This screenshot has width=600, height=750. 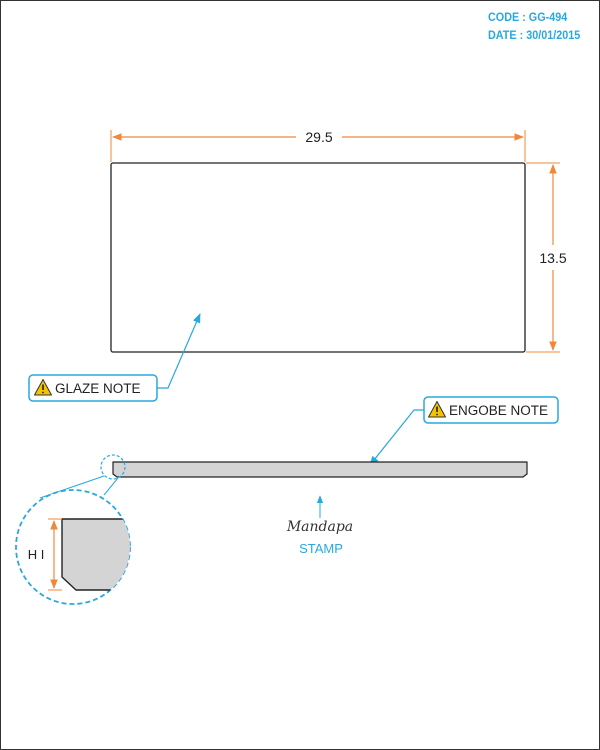 What do you see at coordinates (98, 388) in the screenshot?
I see `glaze-note-label: GLAZE NOTE` at bounding box center [98, 388].